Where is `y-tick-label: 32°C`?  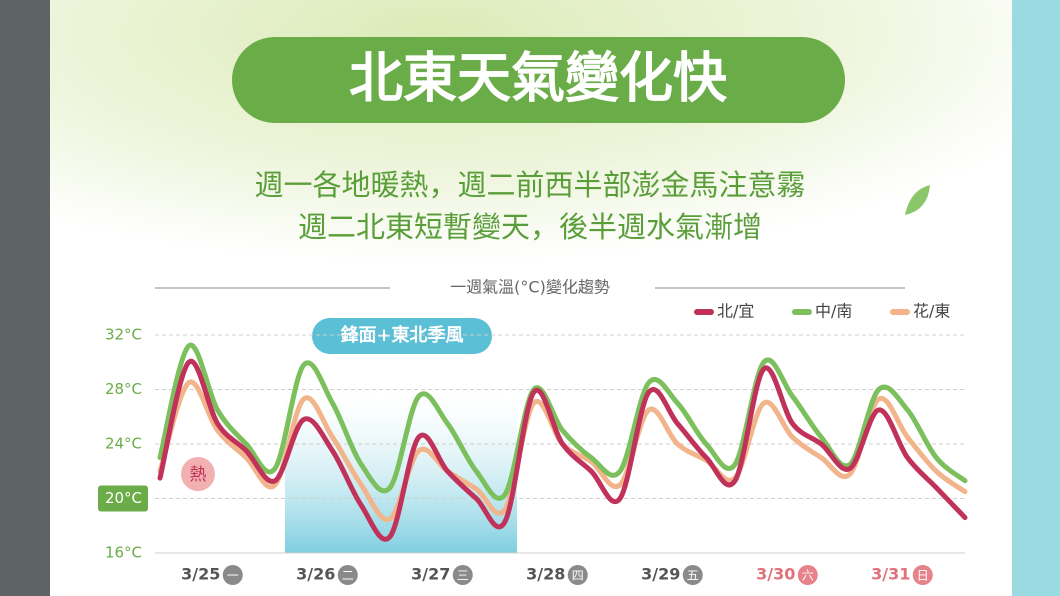
y-tick-label: 32°C is located at coordinates (123, 335).